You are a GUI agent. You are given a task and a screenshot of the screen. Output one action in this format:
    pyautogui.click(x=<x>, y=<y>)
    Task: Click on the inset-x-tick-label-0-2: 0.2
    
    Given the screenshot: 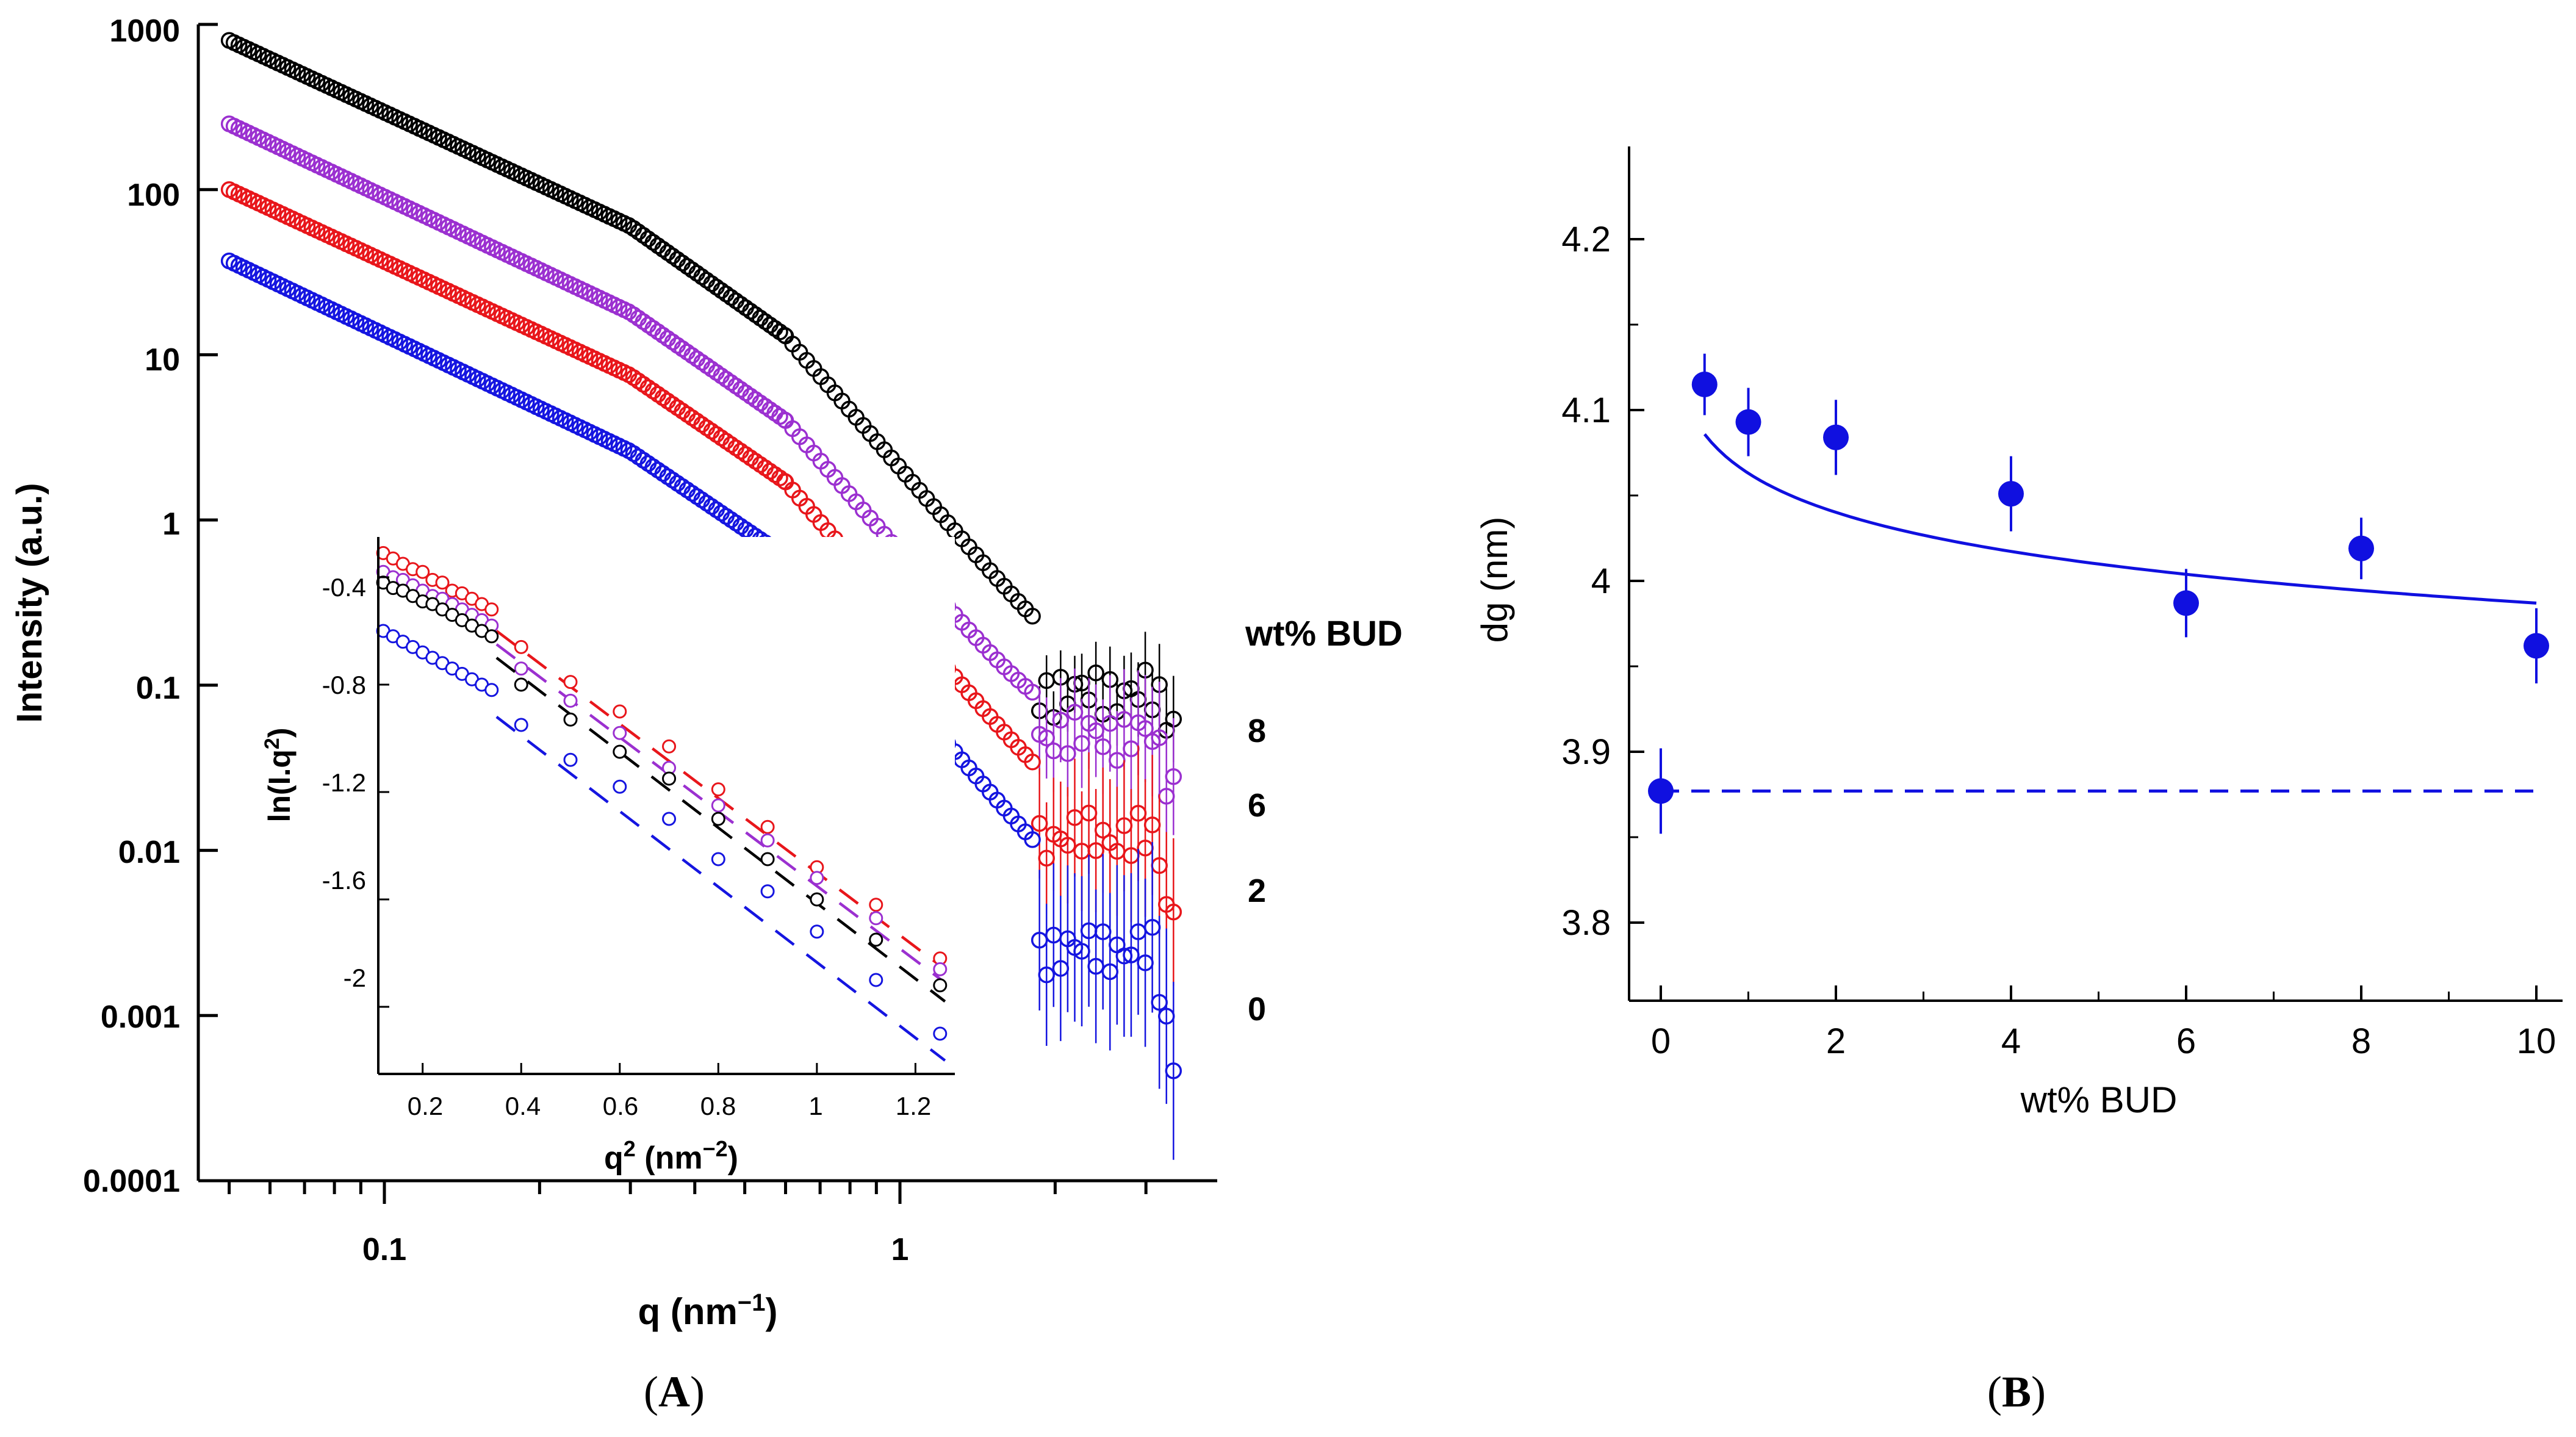 What is the action you would take?
    pyautogui.click(x=425, y=1106)
    